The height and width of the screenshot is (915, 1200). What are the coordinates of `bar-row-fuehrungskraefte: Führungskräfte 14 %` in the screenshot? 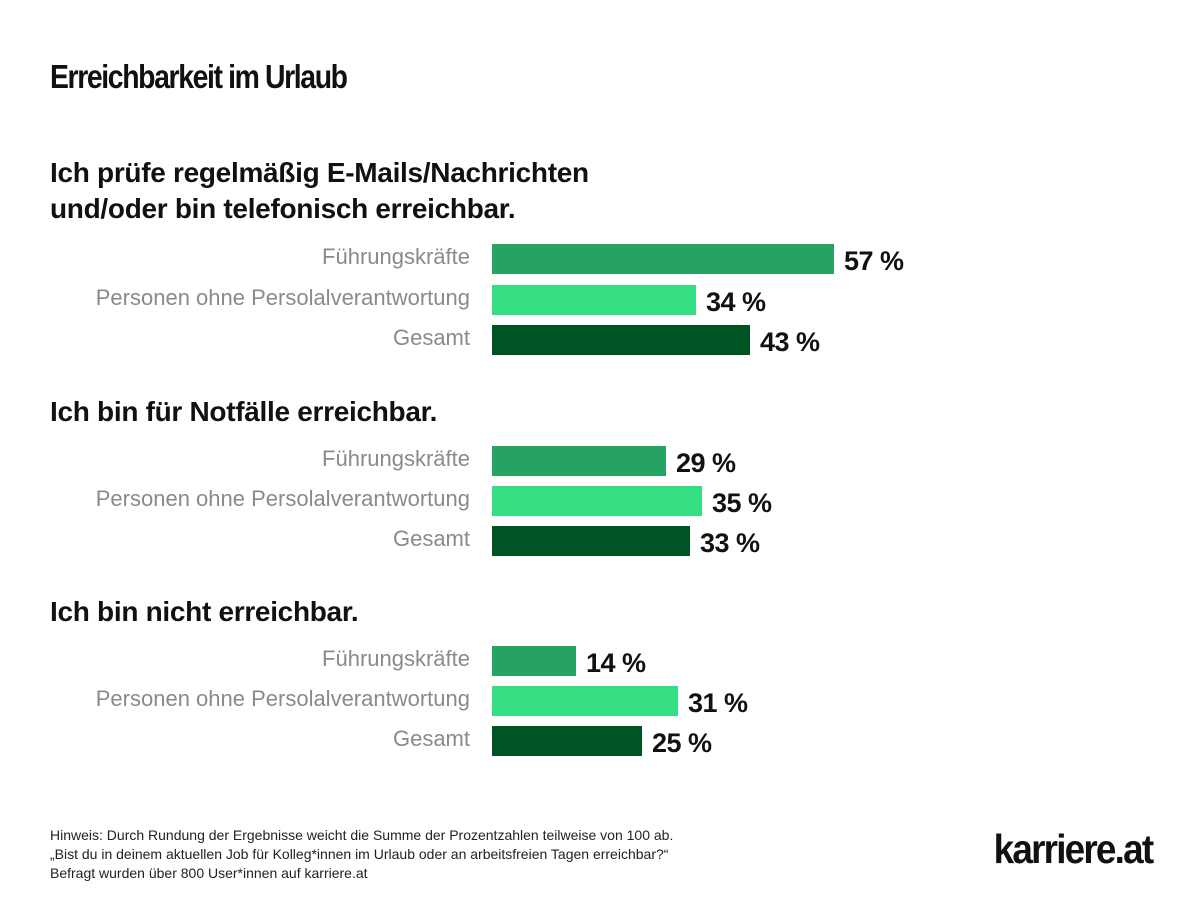 It's located at (600, 662).